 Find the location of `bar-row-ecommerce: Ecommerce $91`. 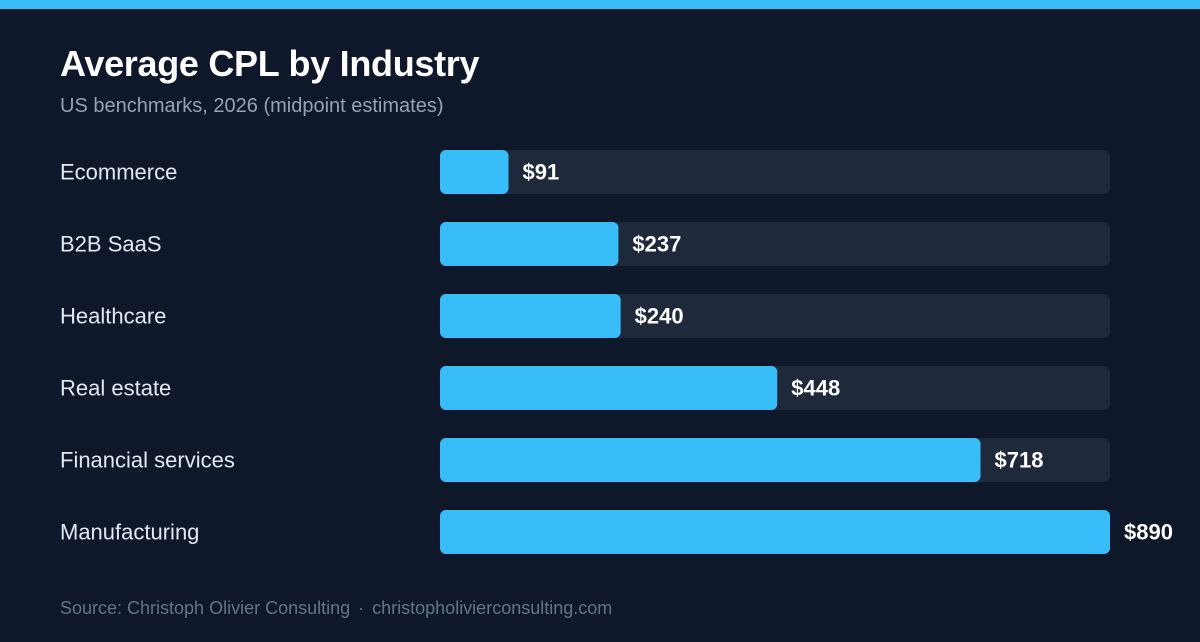

bar-row-ecommerce: Ecommerce $91 is located at coordinates (585, 172).